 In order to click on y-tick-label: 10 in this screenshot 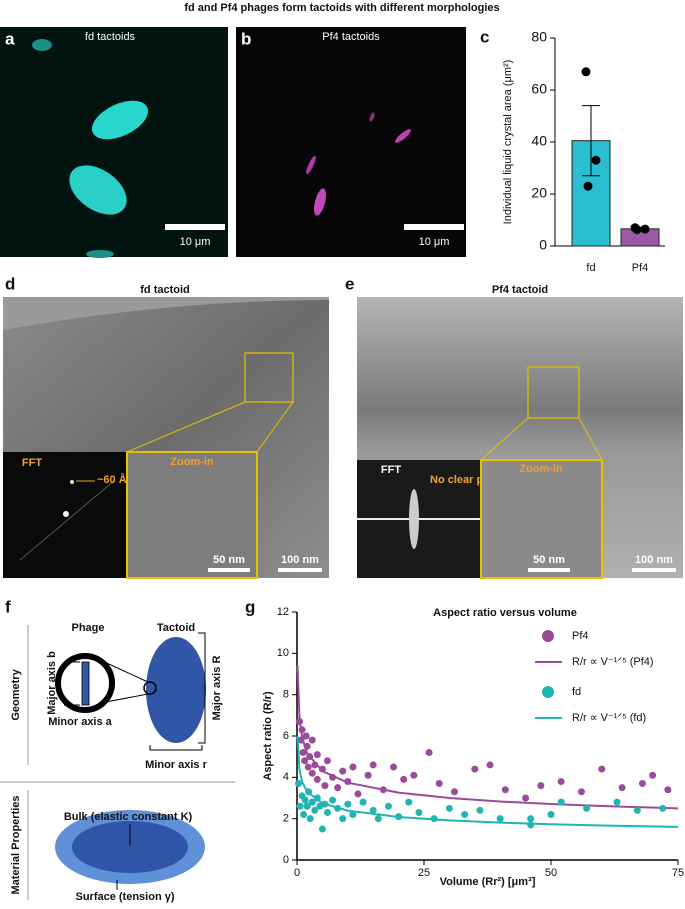, I will do `click(283, 653)`.